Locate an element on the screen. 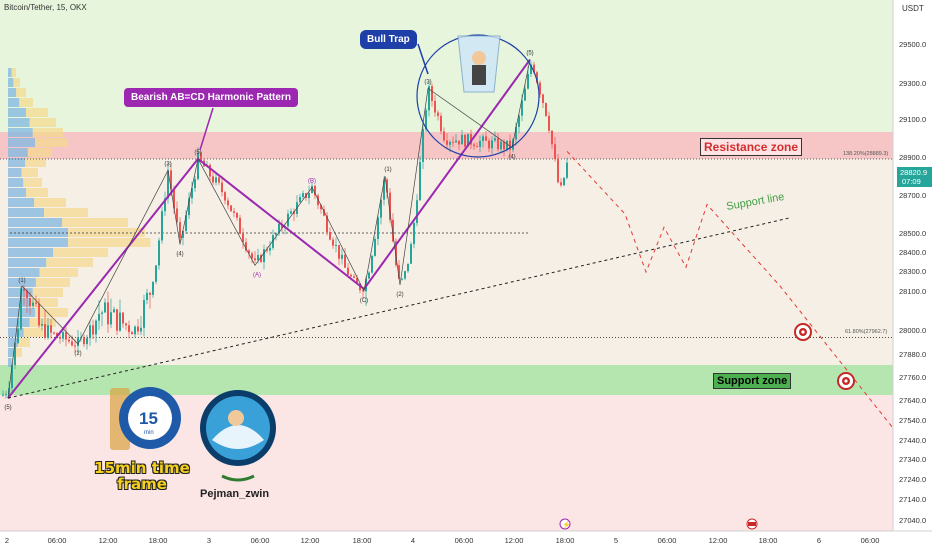 The image size is (932, 555). time-tick-label: 18:00 is located at coordinates (362, 540).